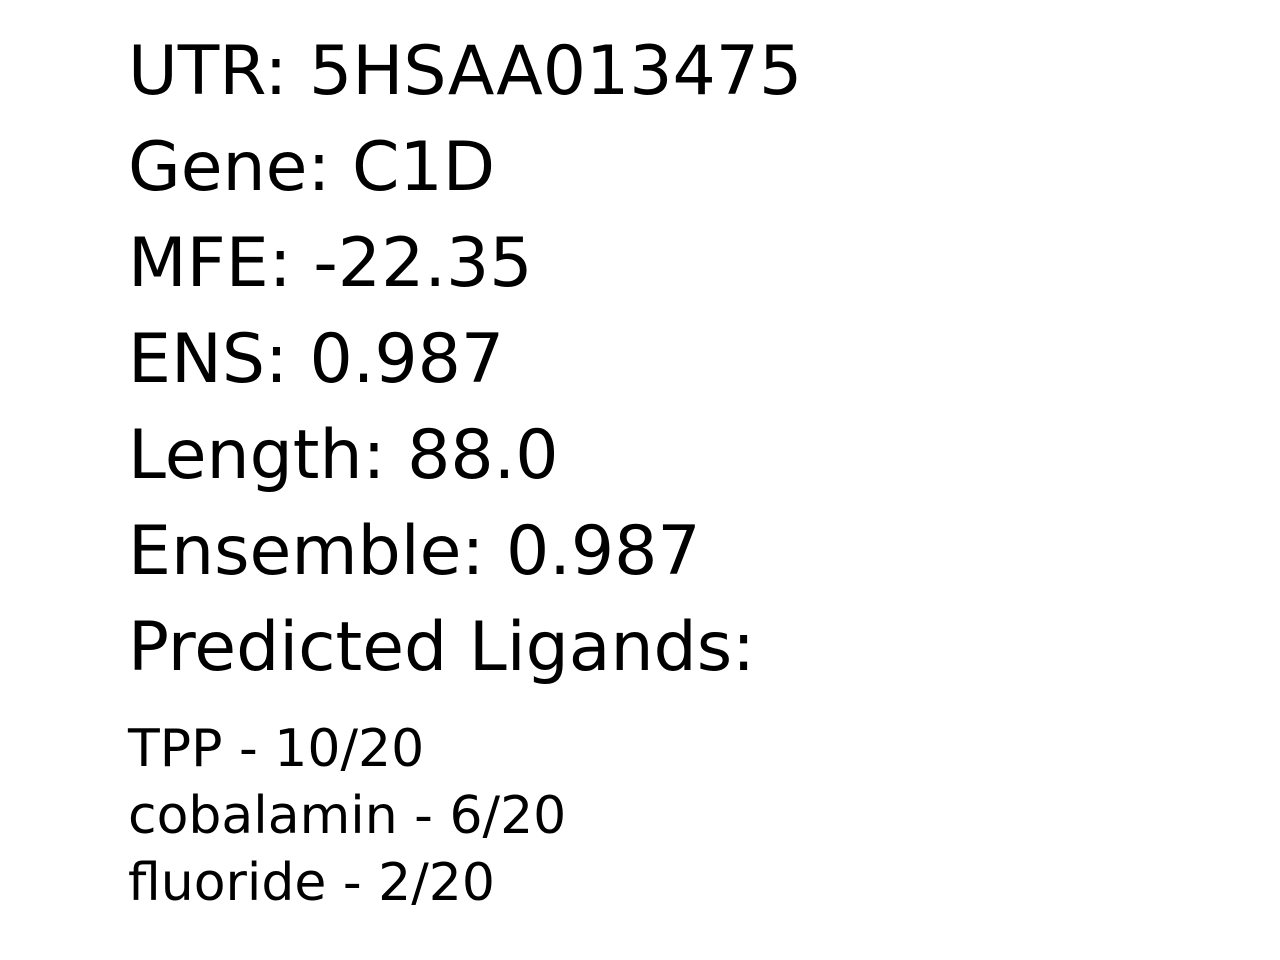 The width and height of the screenshot is (1280, 960). What do you see at coordinates (347, 816) in the screenshot?
I see `ligand-item: cobalamin - 6/20` at bounding box center [347, 816].